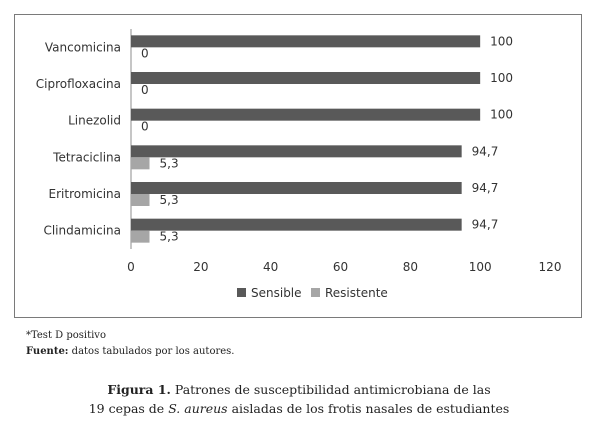 The width and height of the screenshot is (598, 434). I want to click on x-tick-label: 40, so click(270, 267).